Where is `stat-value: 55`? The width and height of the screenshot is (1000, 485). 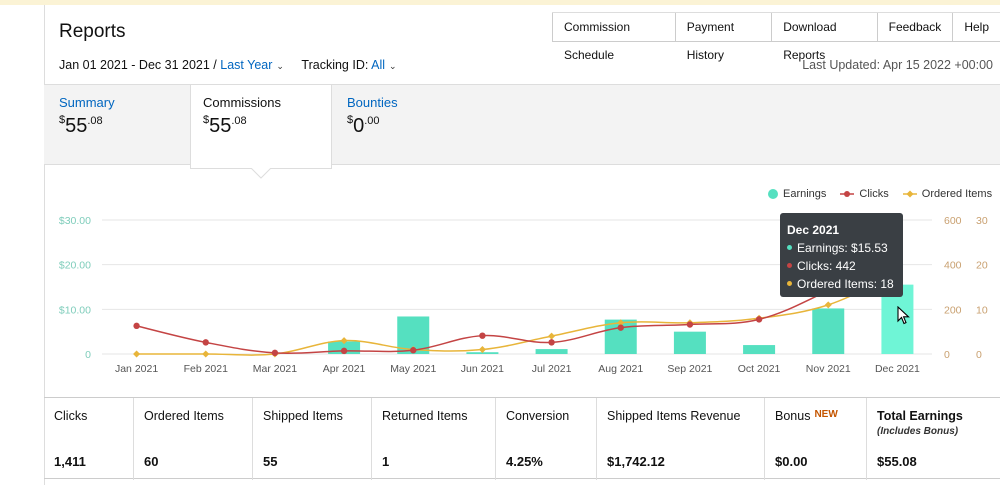
stat-value: 55 is located at coordinates (270, 461).